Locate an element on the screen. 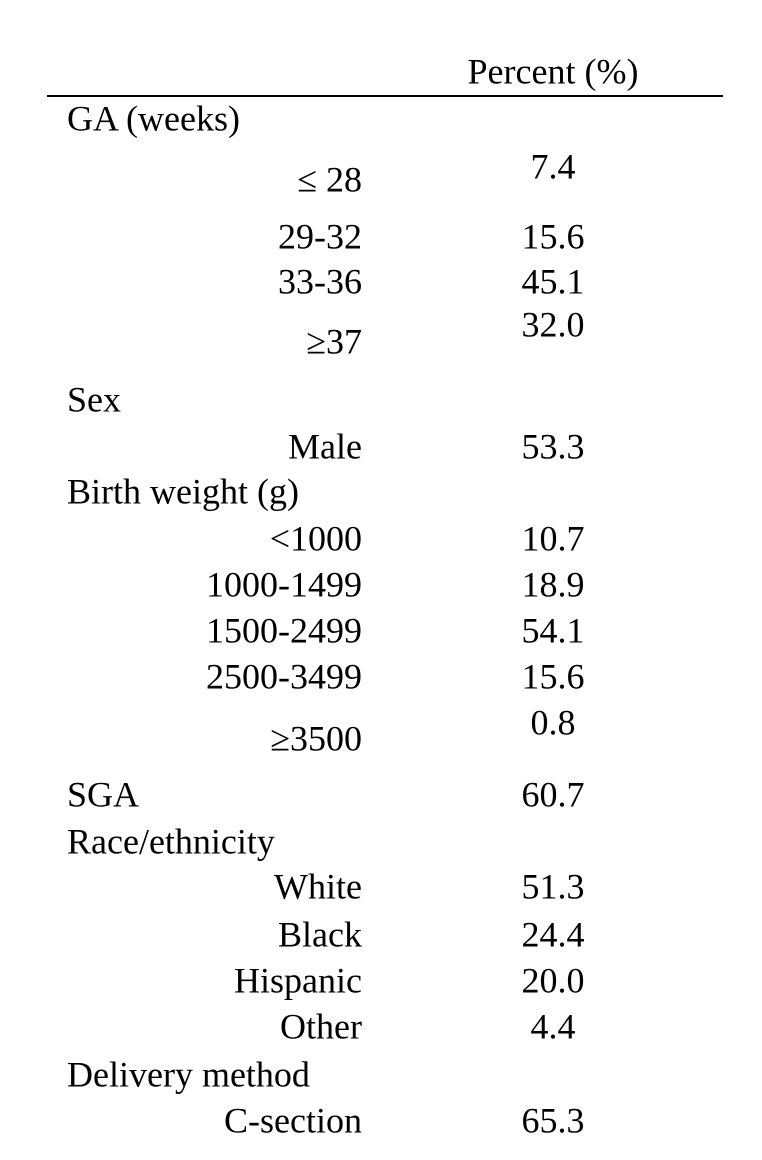 This screenshot has width=762, height=1160. row-label: 2500-3499 is located at coordinates (284, 676).